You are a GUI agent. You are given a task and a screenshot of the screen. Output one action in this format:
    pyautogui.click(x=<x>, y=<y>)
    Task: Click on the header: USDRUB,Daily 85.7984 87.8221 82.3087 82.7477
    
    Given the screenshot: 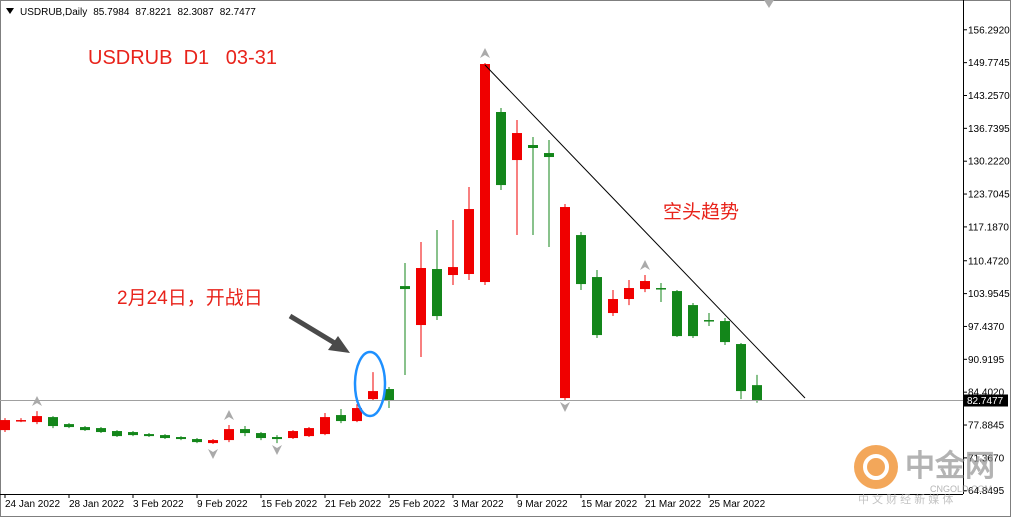 What is the action you would take?
    pyautogui.click(x=138, y=12)
    